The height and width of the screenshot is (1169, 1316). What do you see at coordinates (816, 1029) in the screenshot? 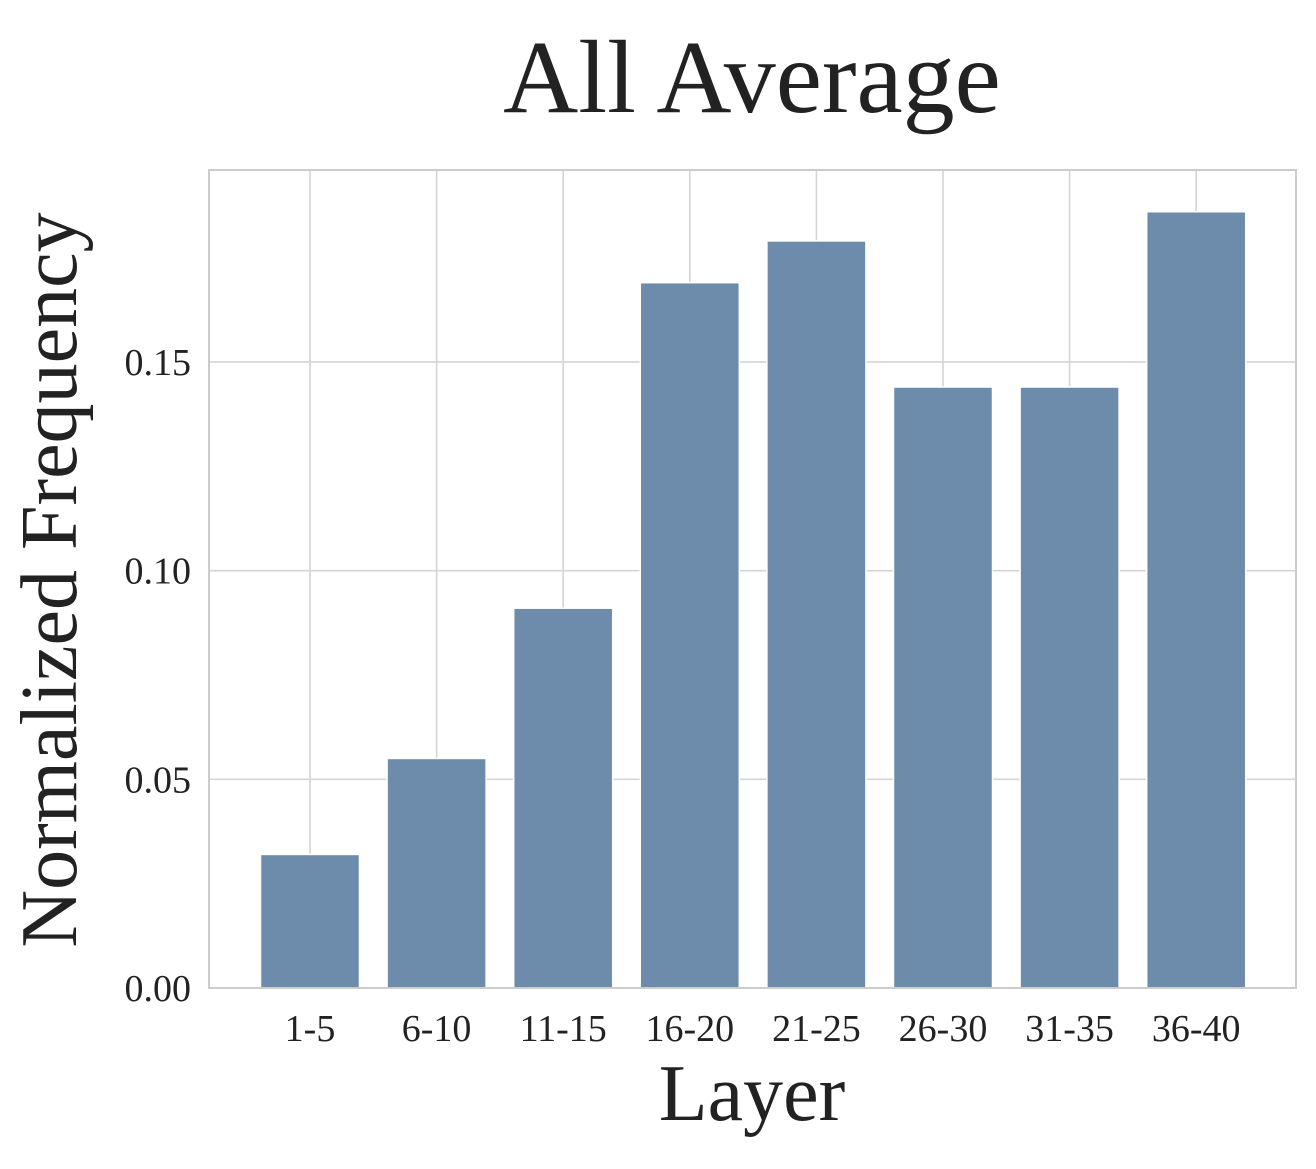
I see `x-tick-label: 21-25` at bounding box center [816, 1029].